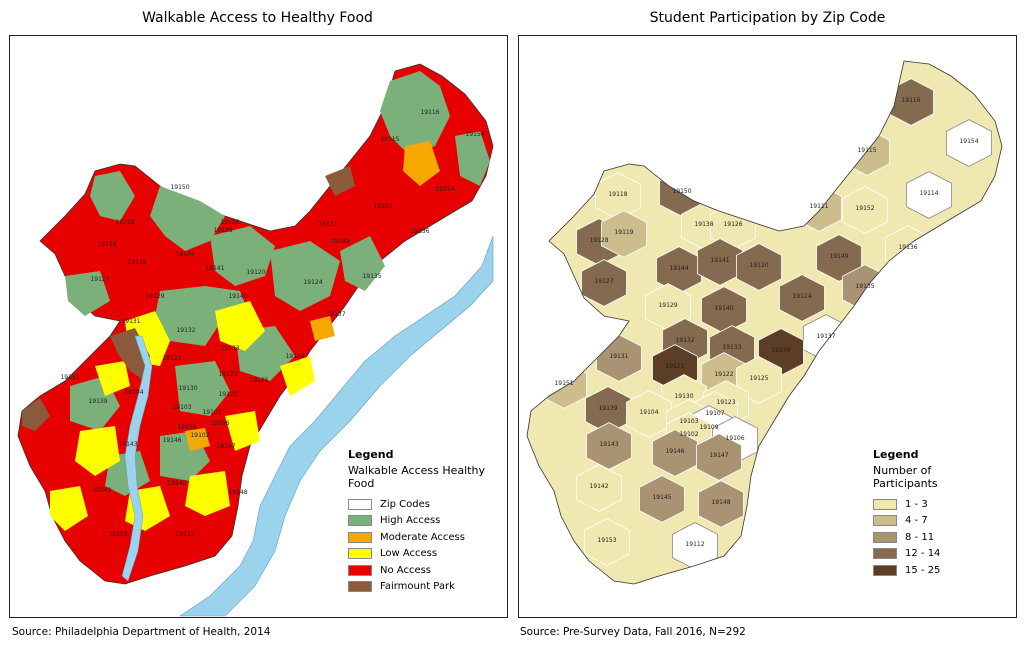  What do you see at coordinates (427, 570) in the screenshot?
I see `left-legend-item: No Access` at bounding box center [427, 570].